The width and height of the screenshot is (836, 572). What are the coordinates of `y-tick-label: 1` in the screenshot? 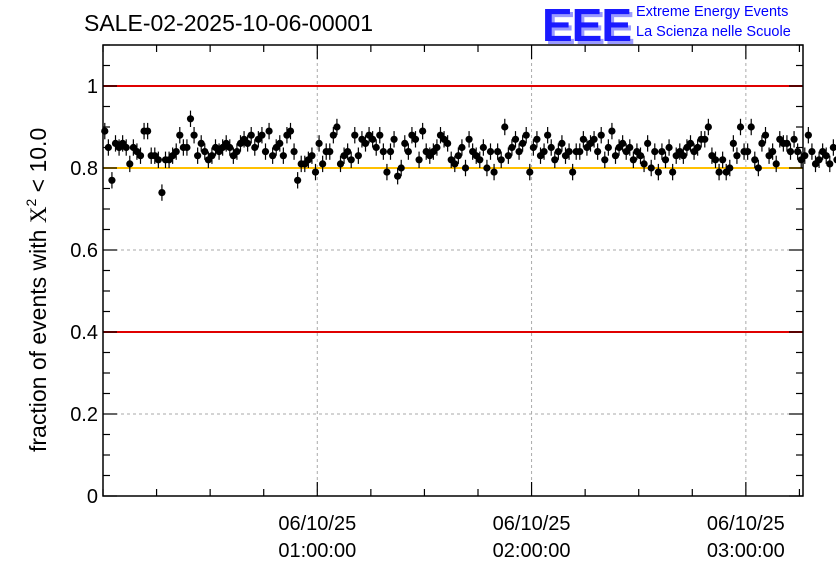 It's located at (92, 87).